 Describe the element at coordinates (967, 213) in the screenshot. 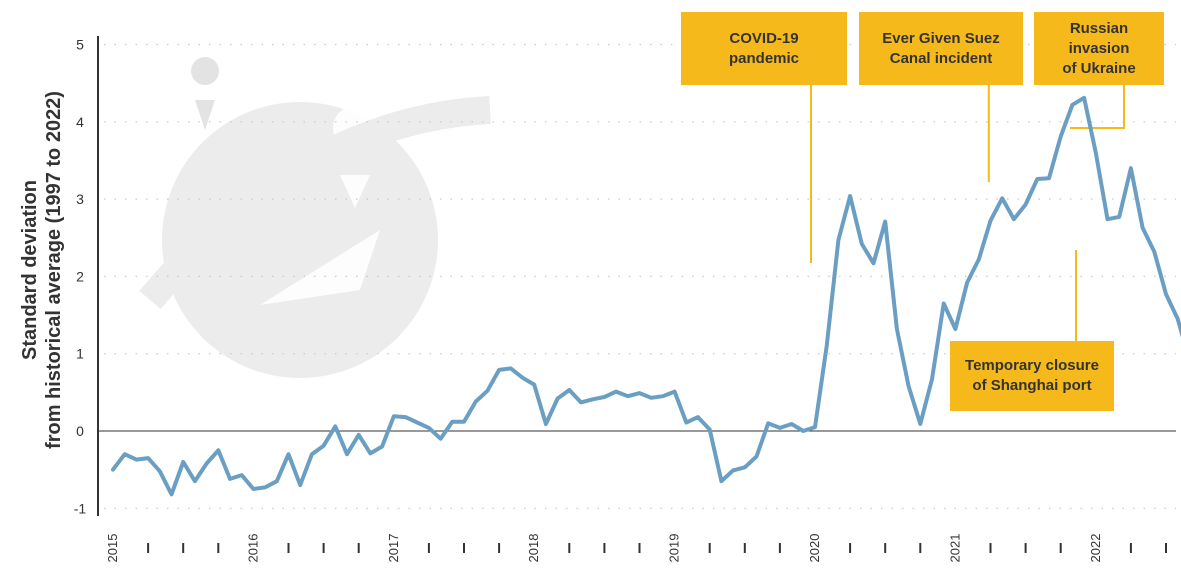

I see `annotation-leader-lines` at that location.